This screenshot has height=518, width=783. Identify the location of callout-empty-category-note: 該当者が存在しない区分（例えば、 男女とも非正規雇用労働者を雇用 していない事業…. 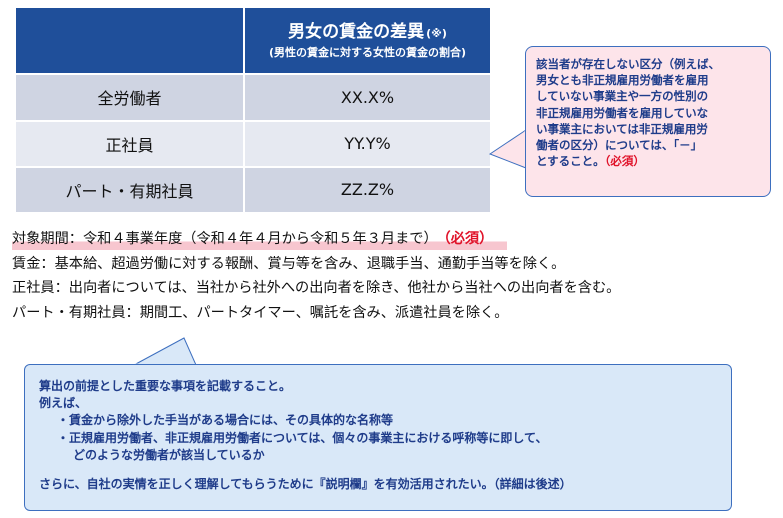
(648, 121).